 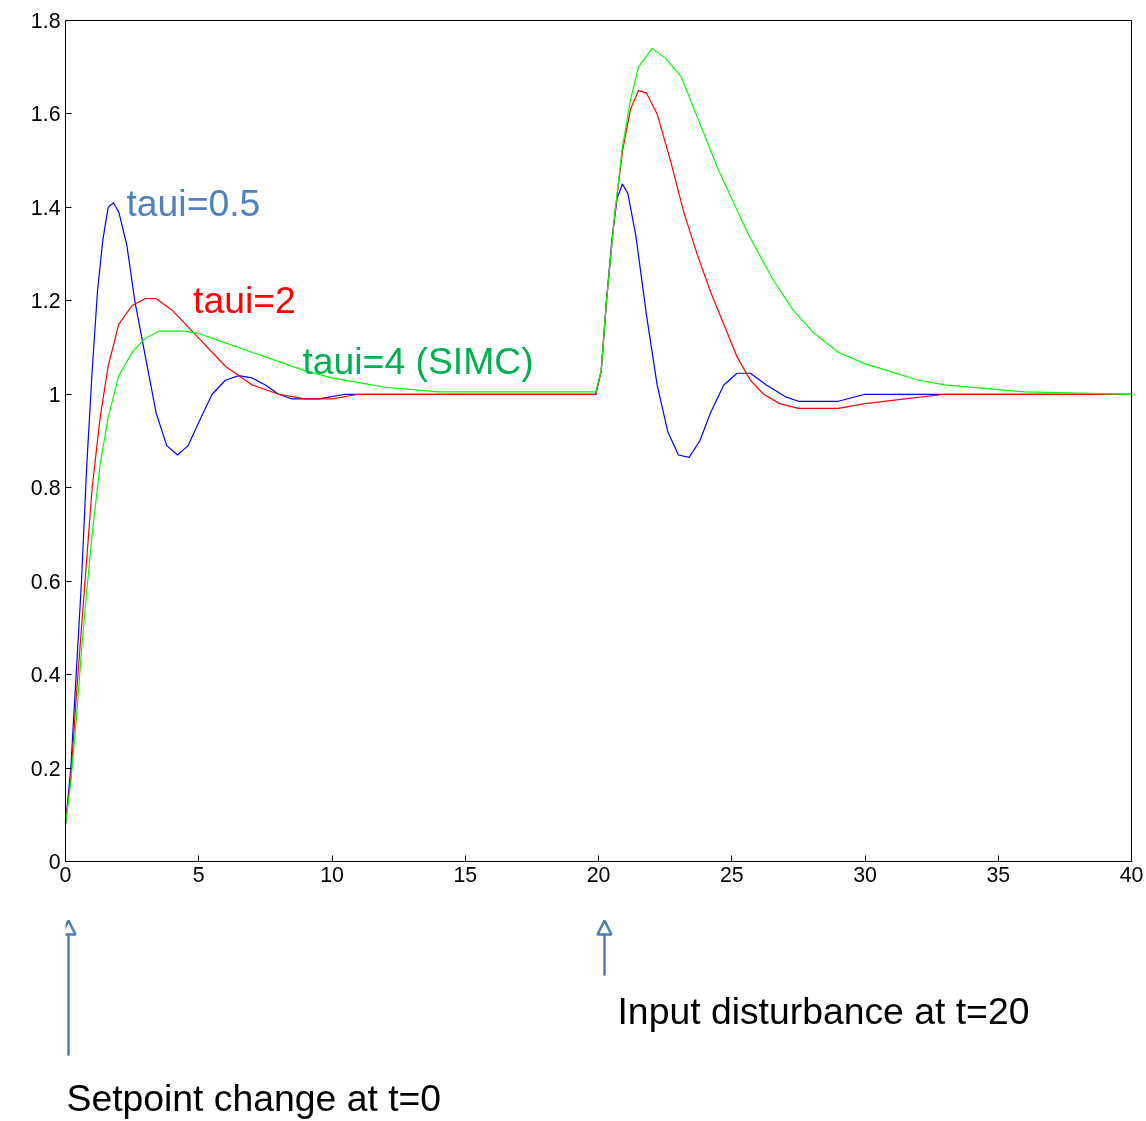 I want to click on text: Setpoint change at t=0, so click(x=254, y=1097).